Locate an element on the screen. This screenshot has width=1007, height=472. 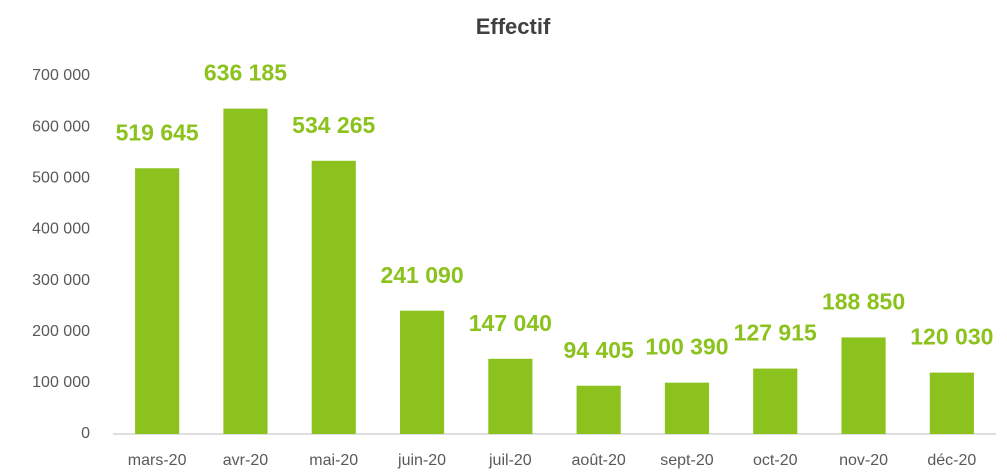
x-tick-label: sept-20 is located at coordinates (686, 460).